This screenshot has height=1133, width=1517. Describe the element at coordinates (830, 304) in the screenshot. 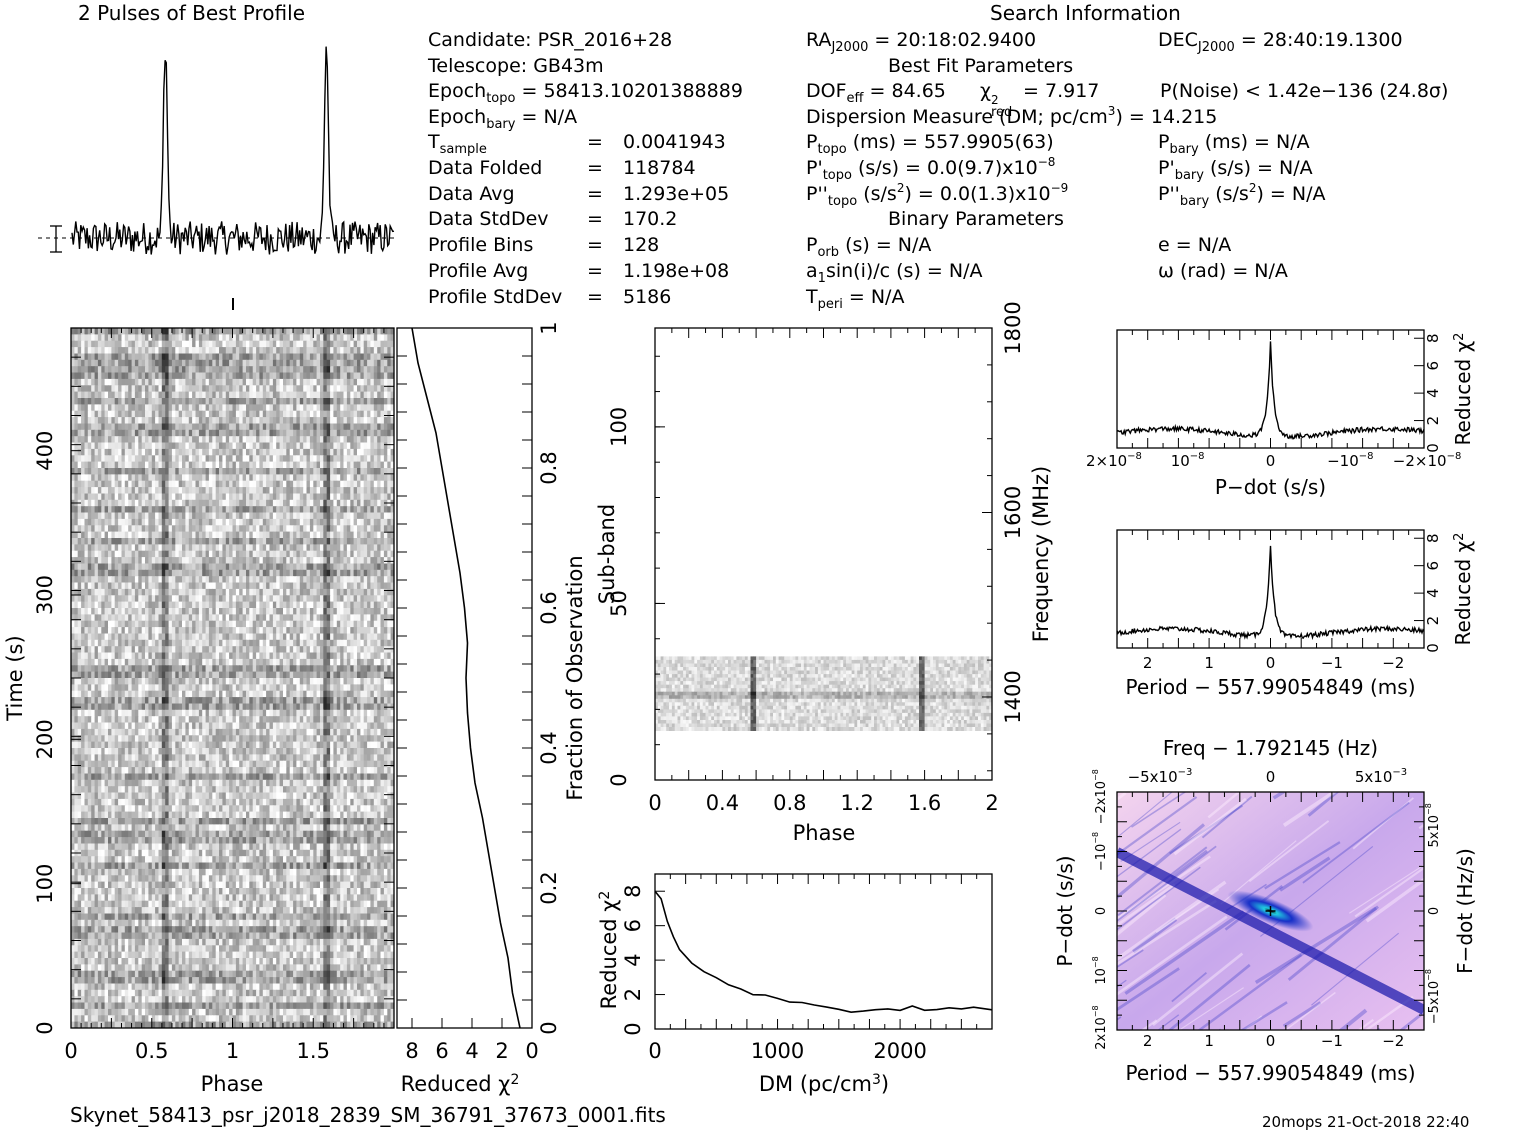

I see `sub: peri` at that location.